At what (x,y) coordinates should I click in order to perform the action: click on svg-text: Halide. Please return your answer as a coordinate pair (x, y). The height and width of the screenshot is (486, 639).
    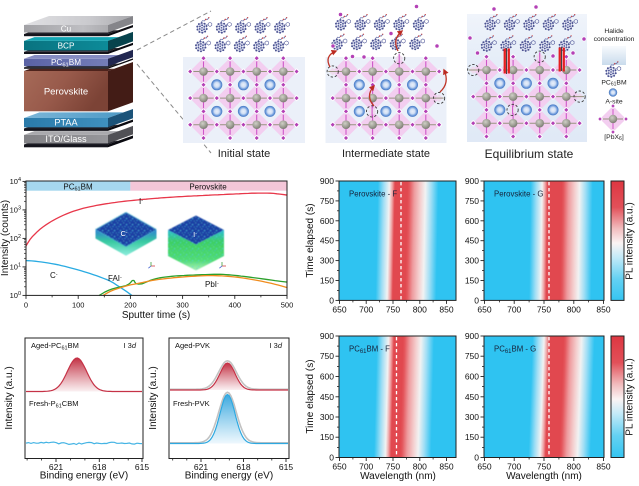
    Looking at the image, I should click on (613, 31).